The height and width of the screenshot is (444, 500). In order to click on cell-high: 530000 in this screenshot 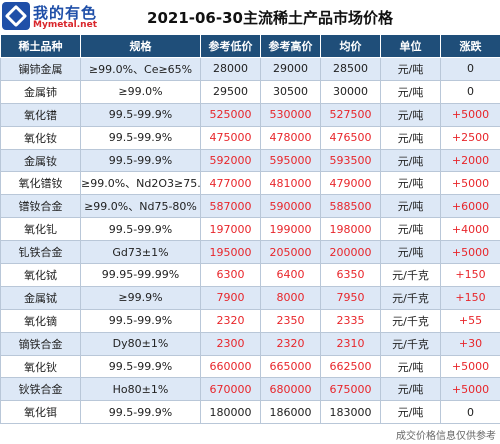, I will do `click(290, 114)`.